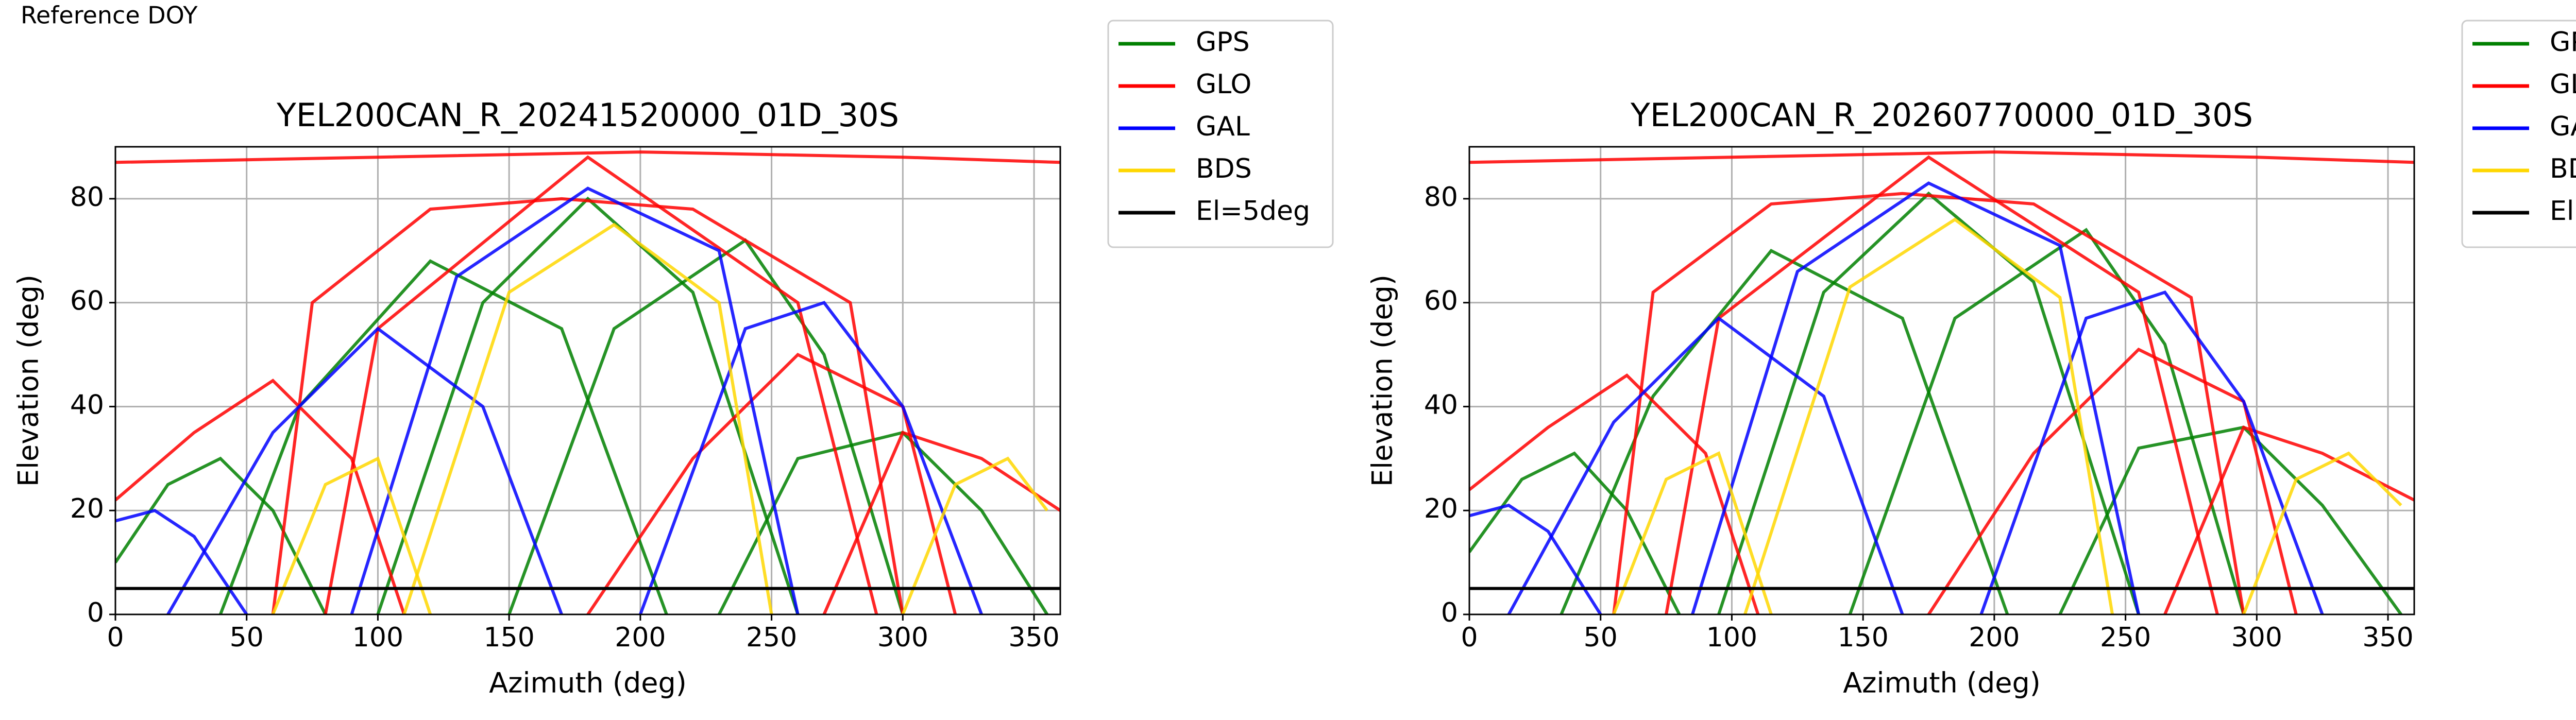  I want to click on header: Reference DOY, so click(109, 15).